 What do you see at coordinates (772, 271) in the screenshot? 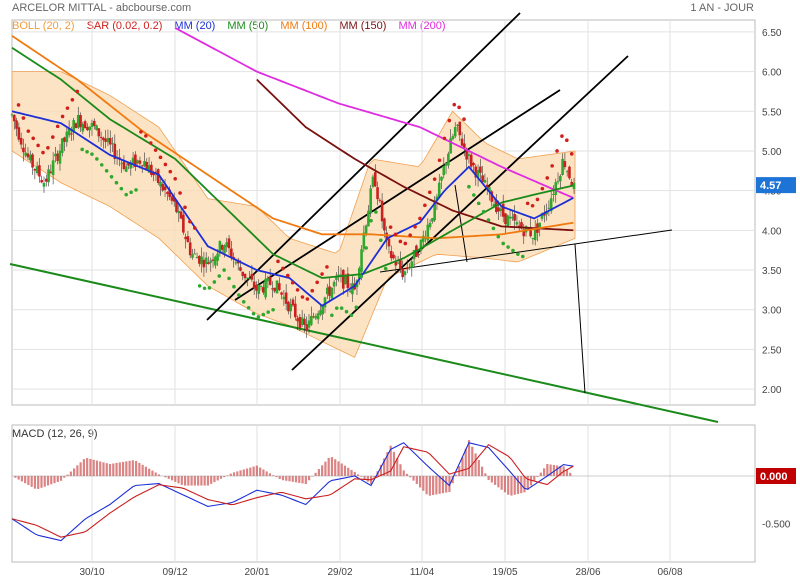
I see `price-tick-label: 3.50` at bounding box center [772, 271].